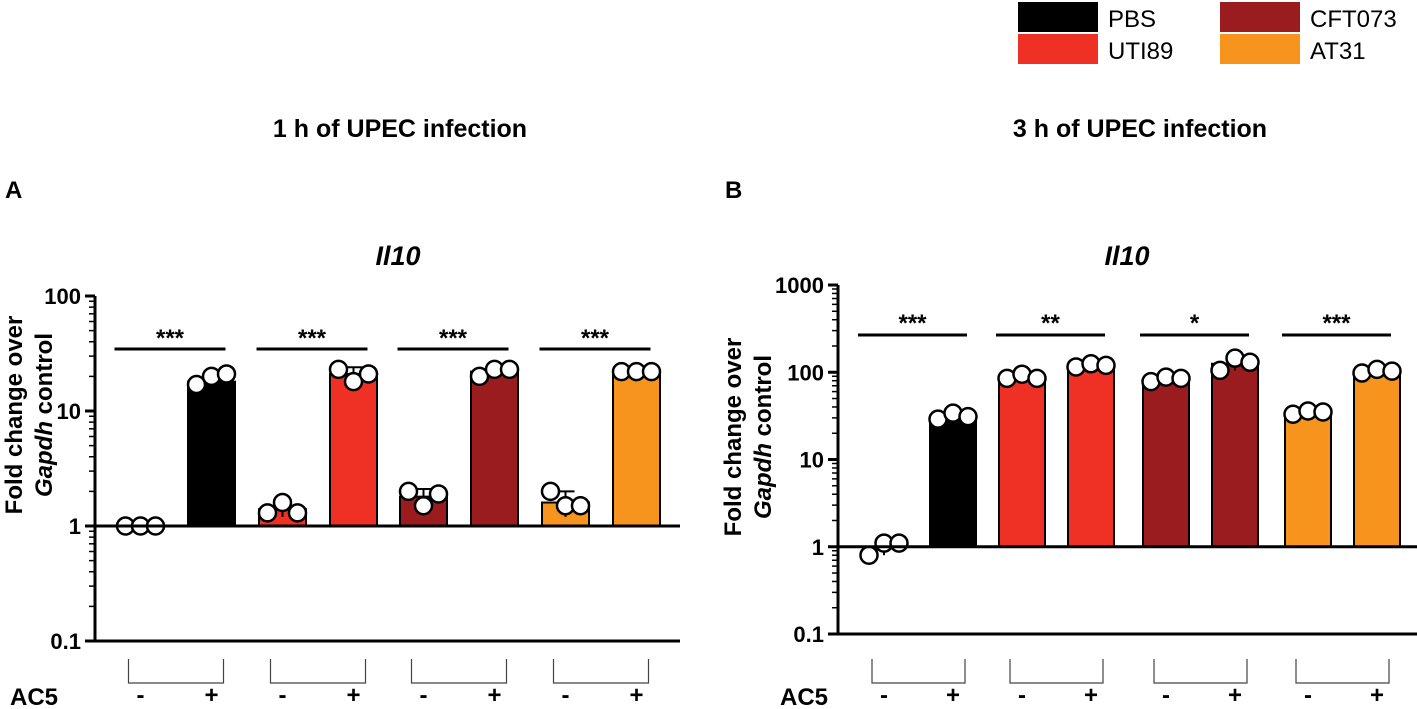  Describe the element at coordinates (1140, 51) in the screenshot. I see `legend-label-uti89: UTI89` at that location.